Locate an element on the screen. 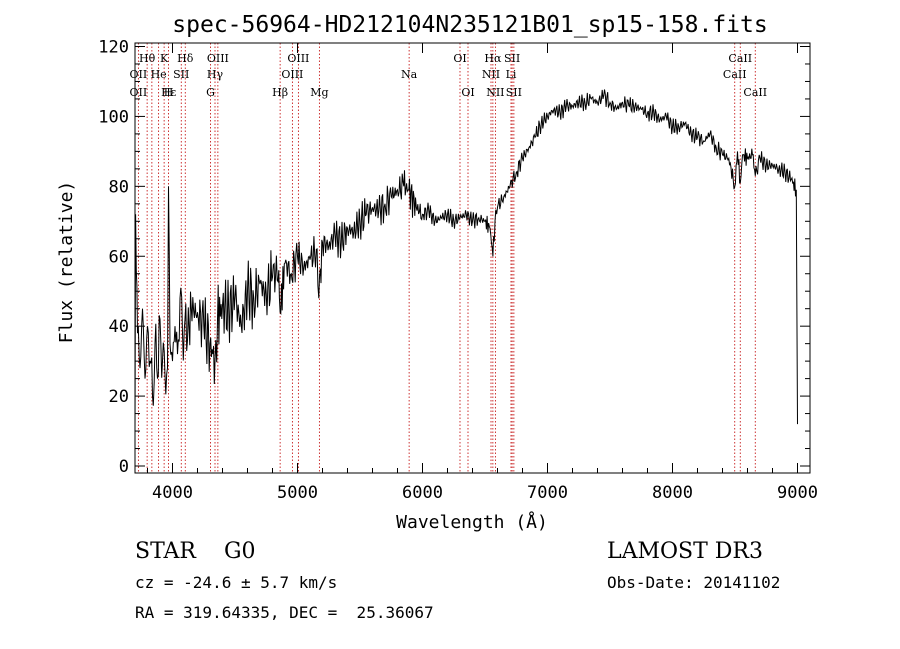  line-label-8: CaII is located at coordinates (740, 58).